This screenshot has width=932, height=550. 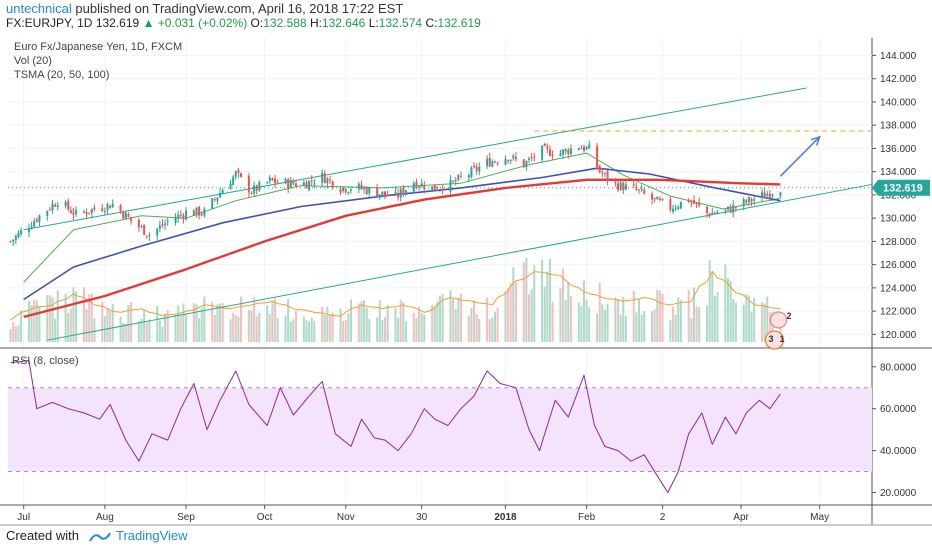 What do you see at coordinates (898, 102) in the screenshot?
I see `price-tick-label: 140.000` at bounding box center [898, 102].